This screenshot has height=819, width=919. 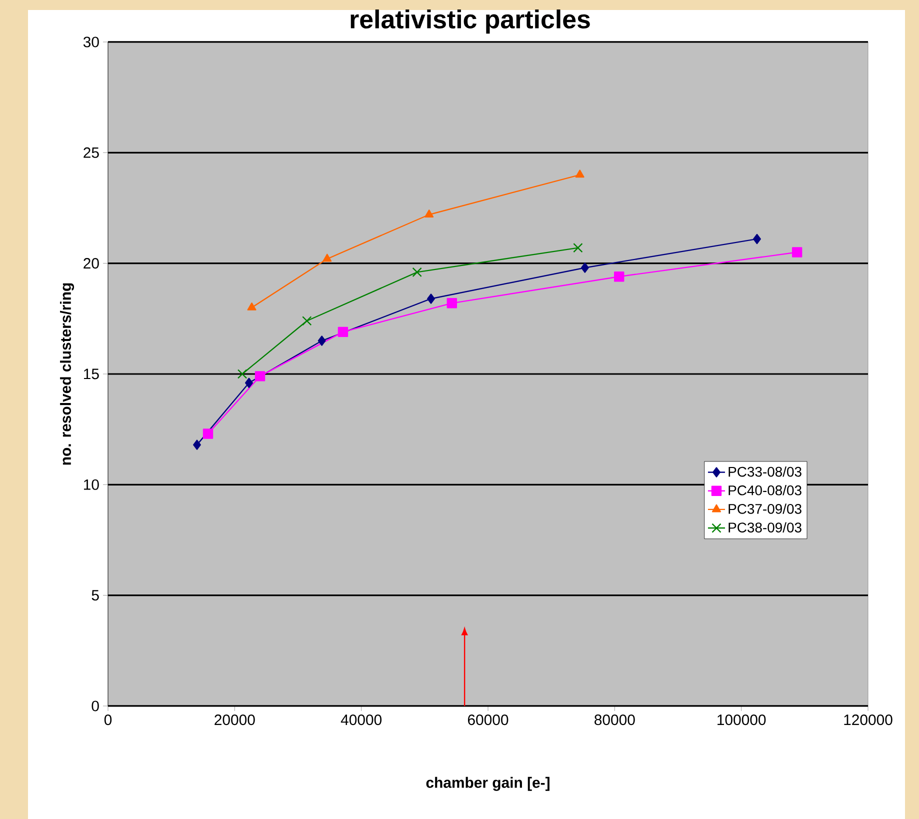 What do you see at coordinates (765, 509) in the screenshot?
I see `legend-label: PC37-09/03` at bounding box center [765, 509].